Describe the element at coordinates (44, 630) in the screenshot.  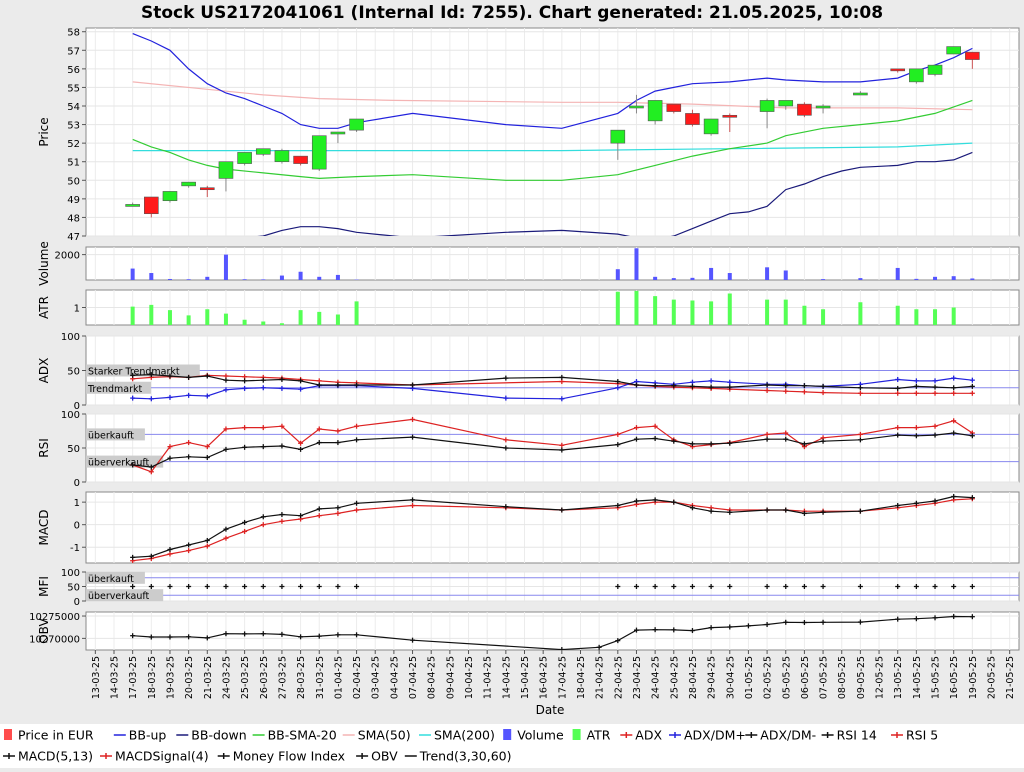
I see `obv-ylabel: OBV` at that location.